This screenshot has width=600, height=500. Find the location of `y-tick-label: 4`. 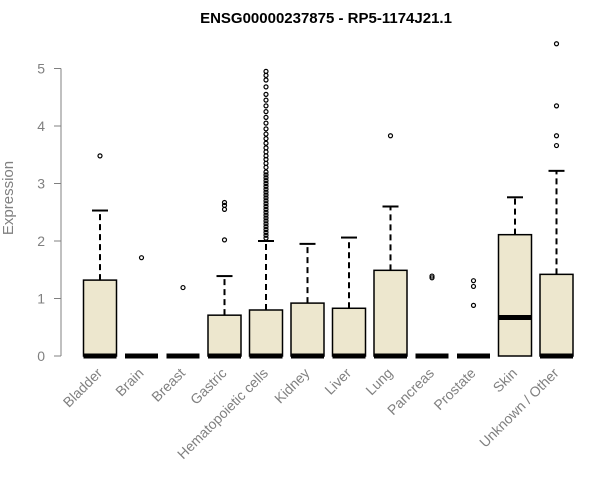

y-tick-label: 4 is located at coordinates (41, 126).